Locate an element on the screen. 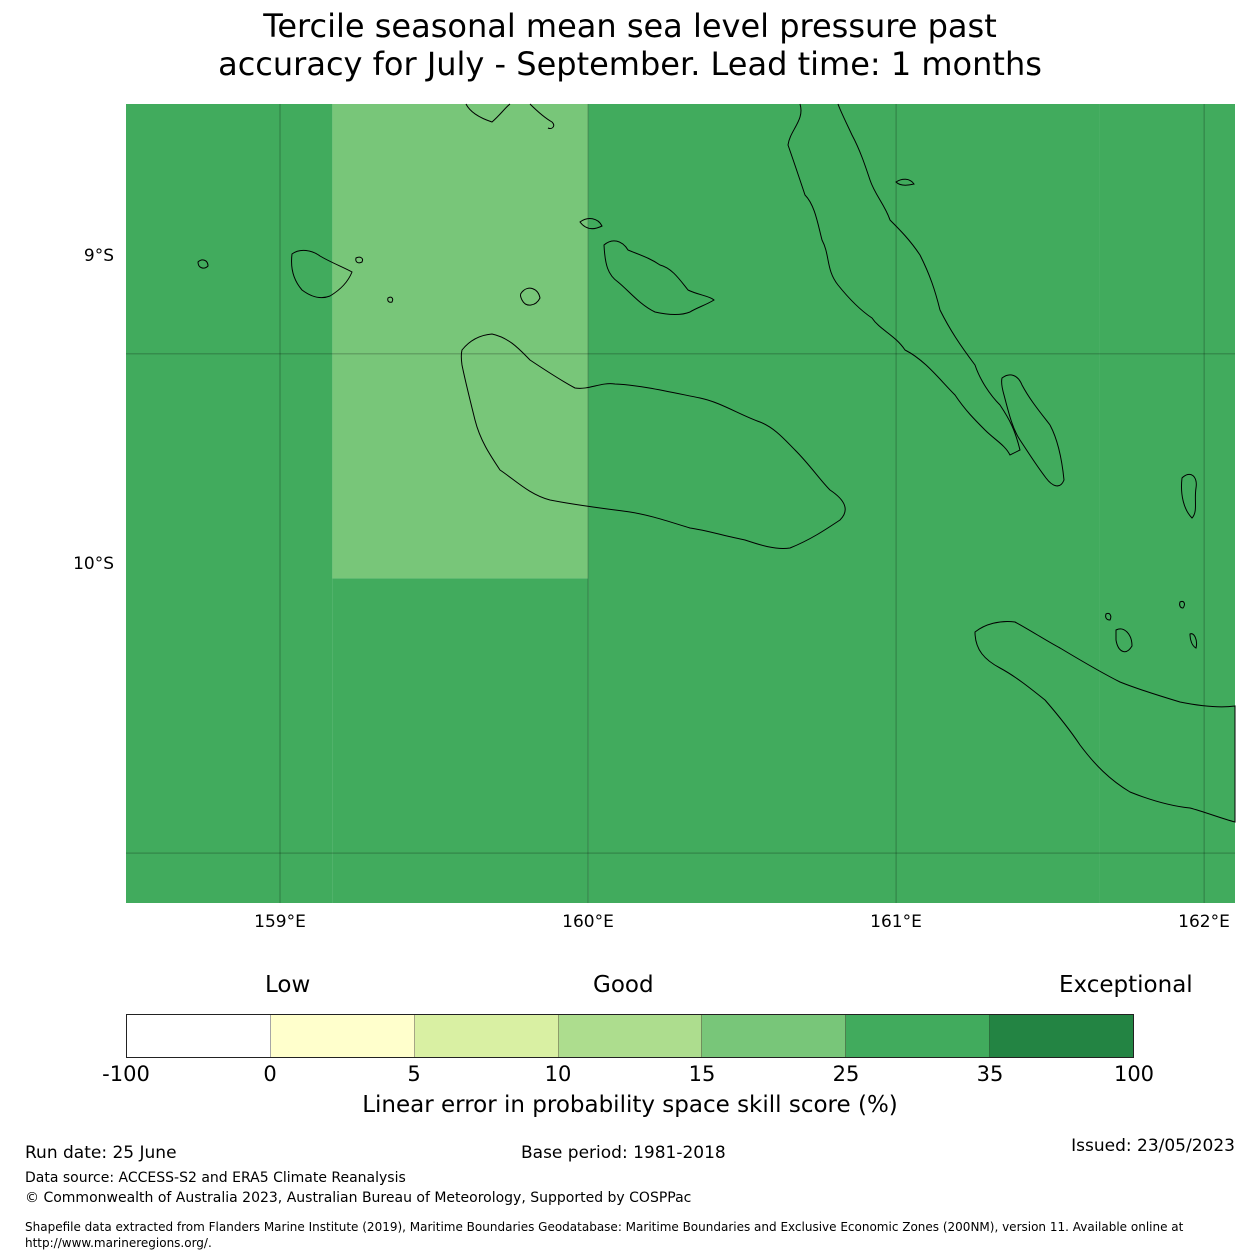 The image size is (1260, 1260). coastline-makira is located at coordinates (1105, 722).